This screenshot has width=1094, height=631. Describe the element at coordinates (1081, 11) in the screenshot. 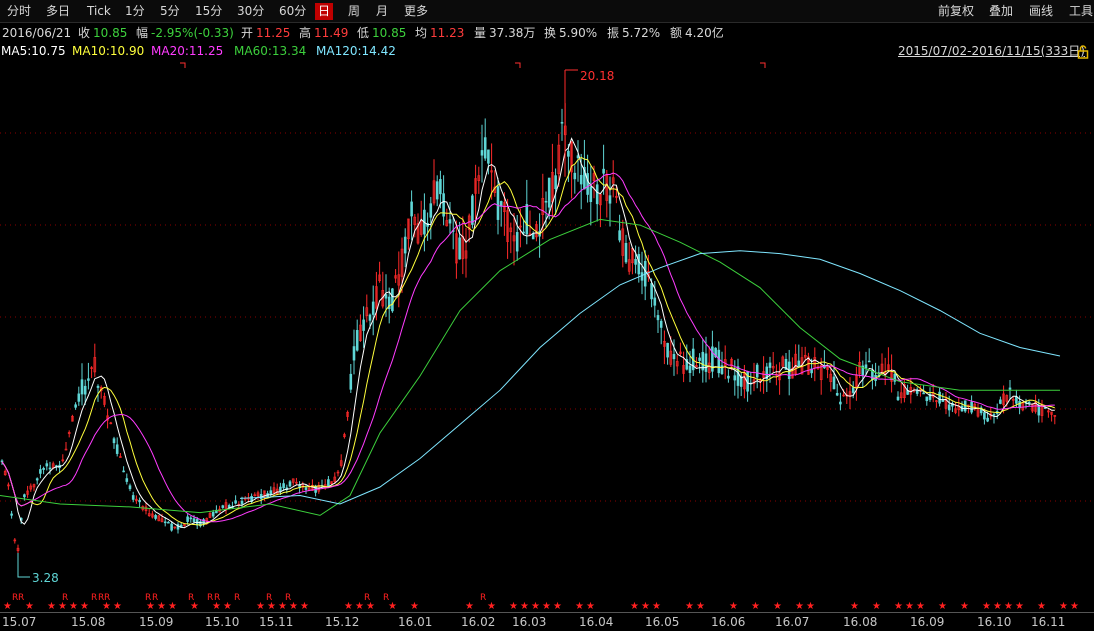

I see `tools-button: 工具` at that location.